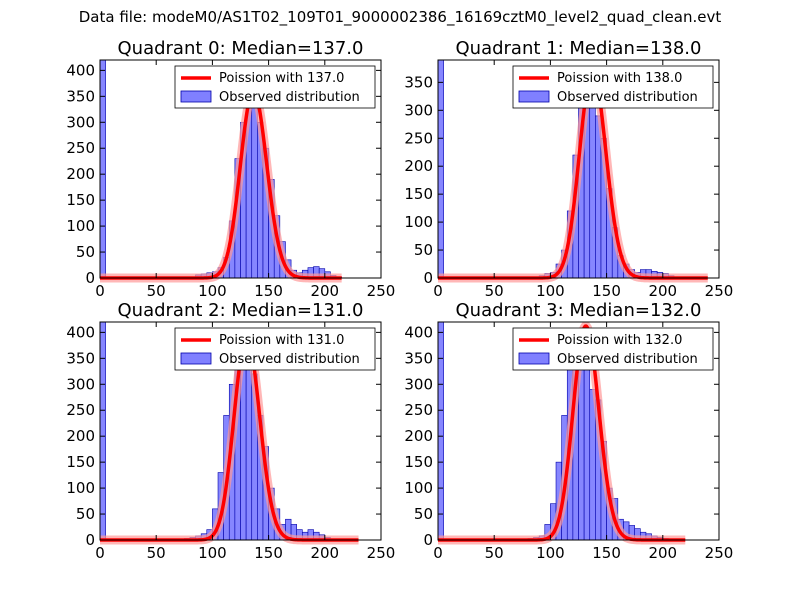 The height and width of the screenshot is (600, 800). Describe the element at coordinates (619, 340) in the screenshot. I see `legend-label-poisson: Poission with 132.0` at that location.